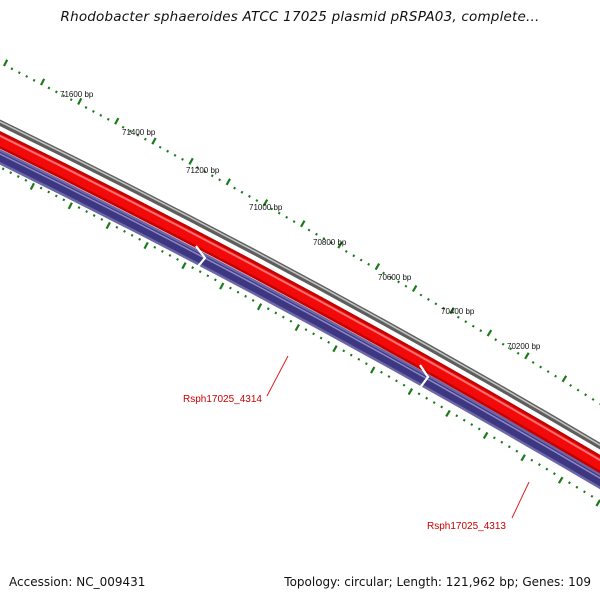 Image resolution: width=600 pixels, height=600 pixels. I want to click on accession-label: Accession: NC_009431, so click(77, 582).